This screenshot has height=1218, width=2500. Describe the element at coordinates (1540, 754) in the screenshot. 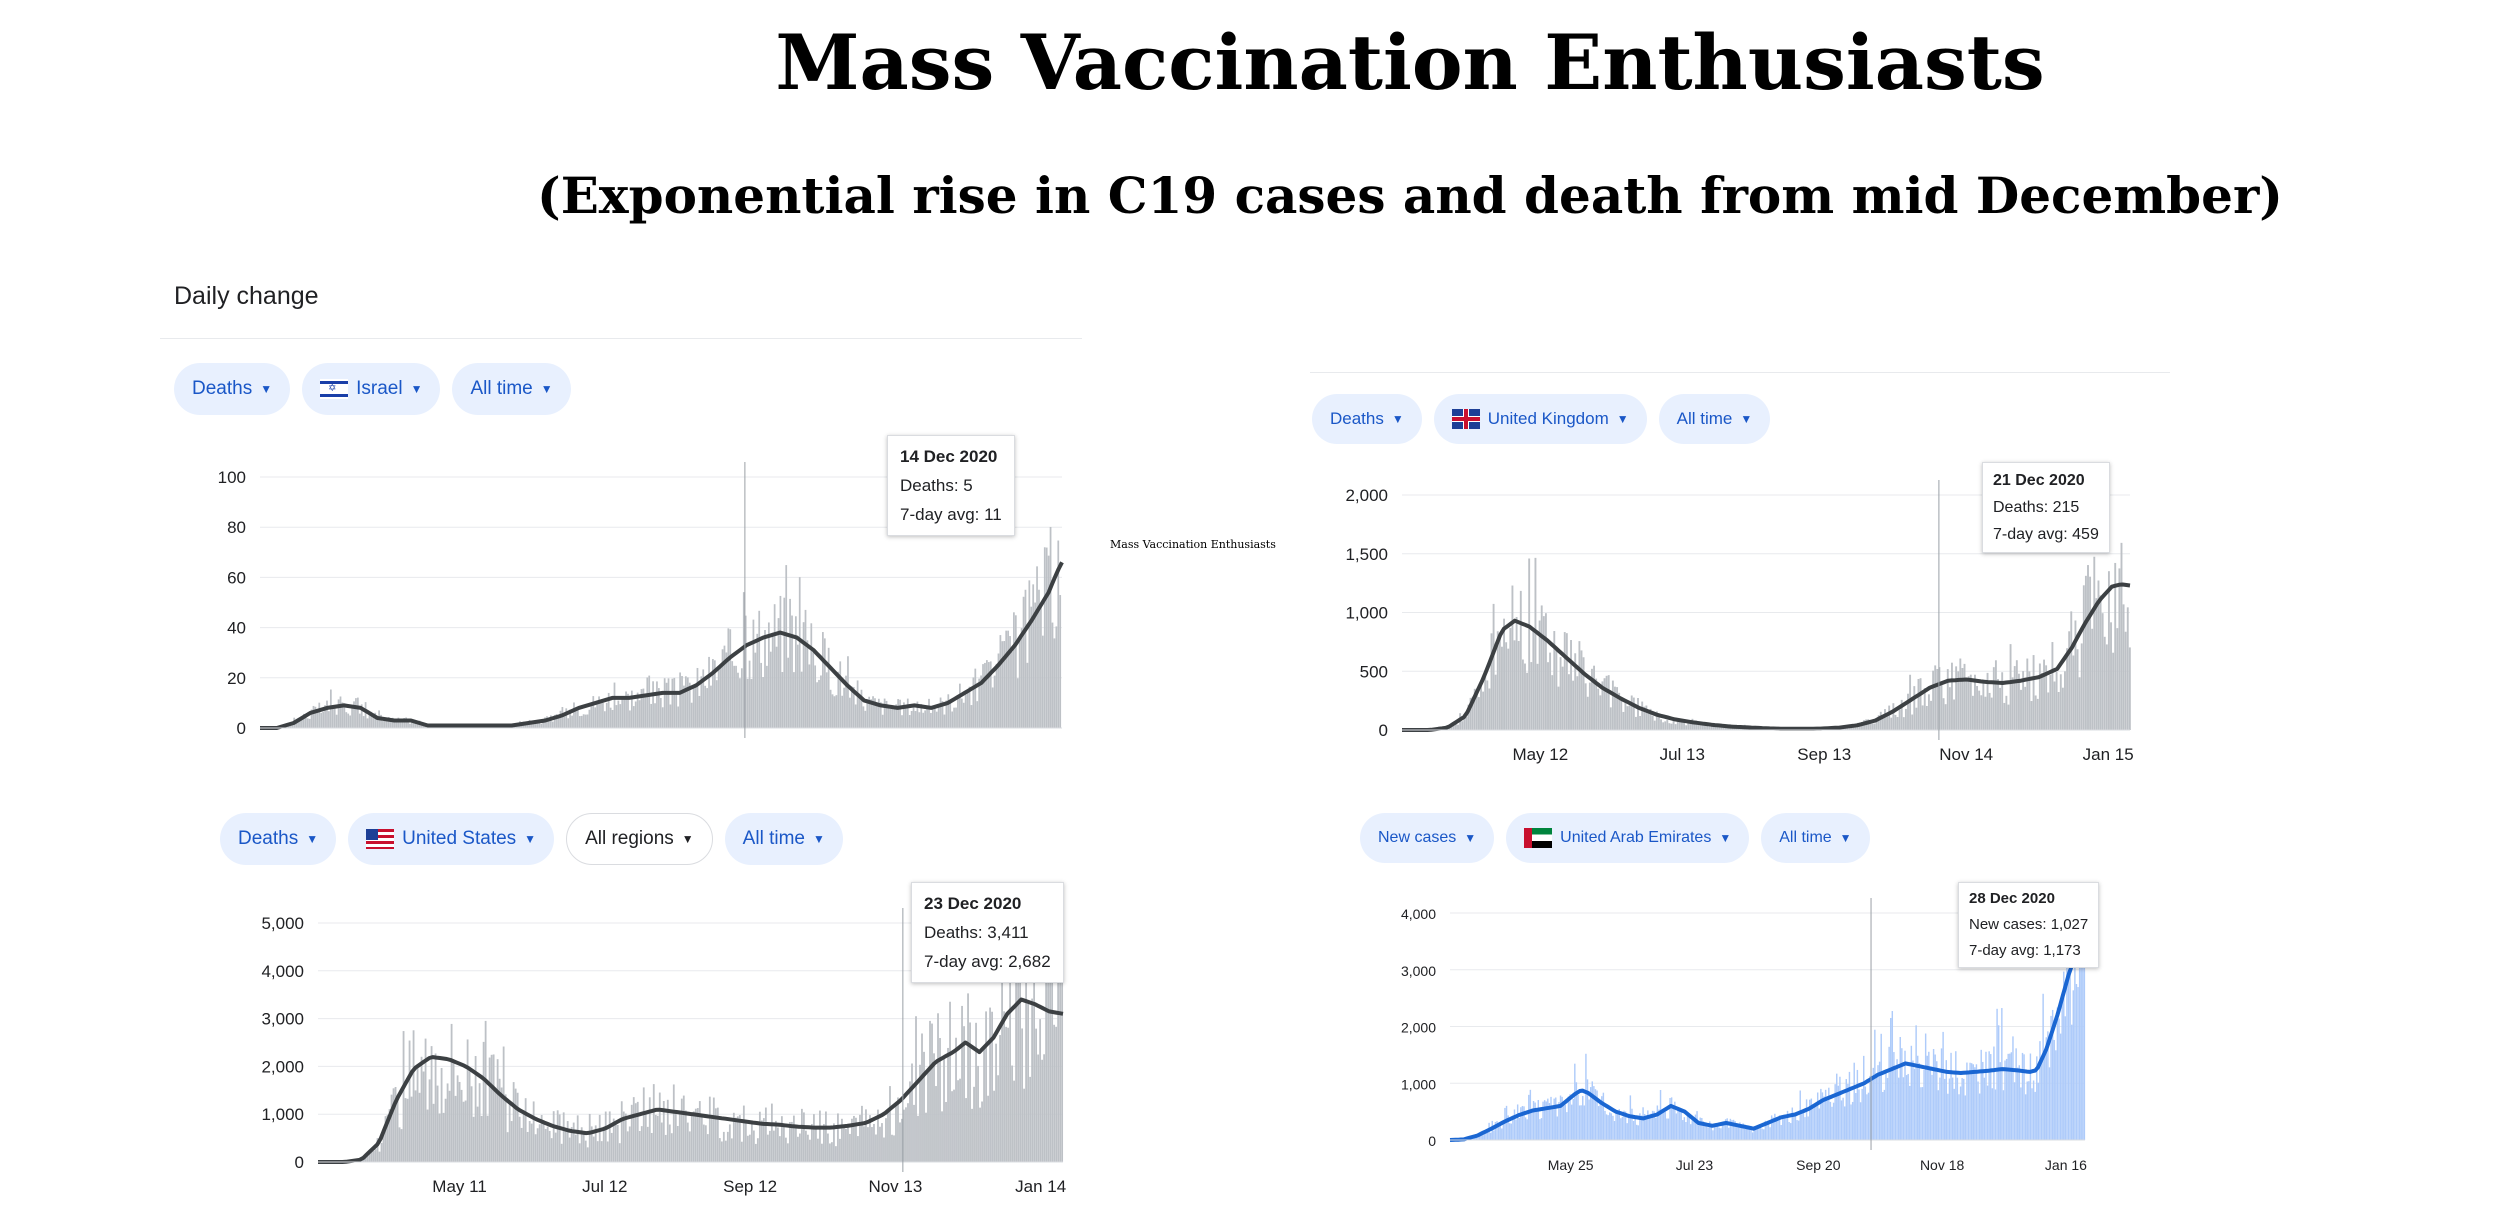

I see `x-tick-label: May 12` at that location.